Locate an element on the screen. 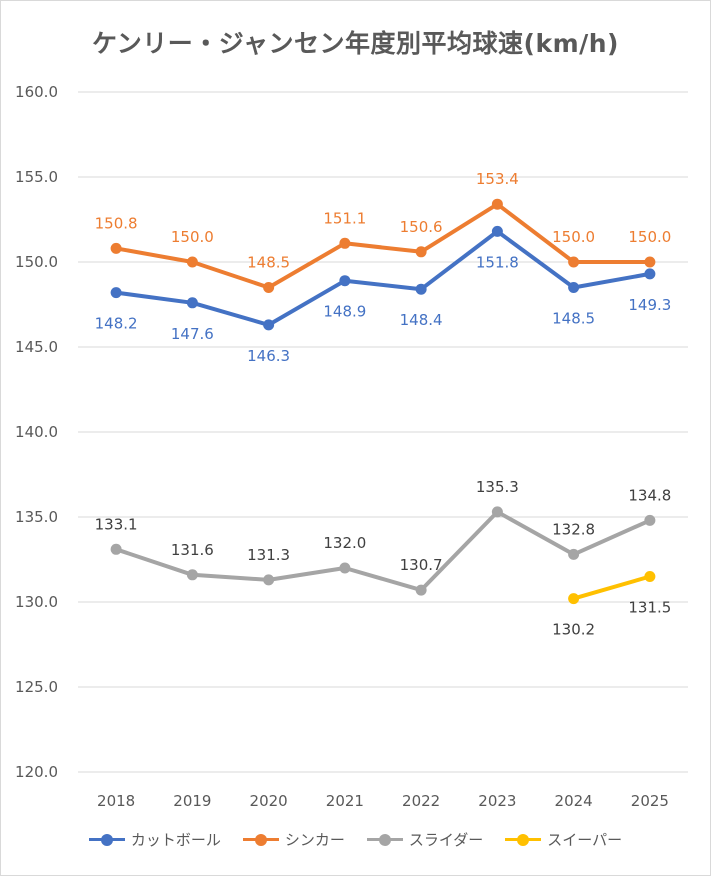 Image resolution: width=711 pixels, height=876 pixels. x-tick-label: 2018 is located at coordinates (116, 801).